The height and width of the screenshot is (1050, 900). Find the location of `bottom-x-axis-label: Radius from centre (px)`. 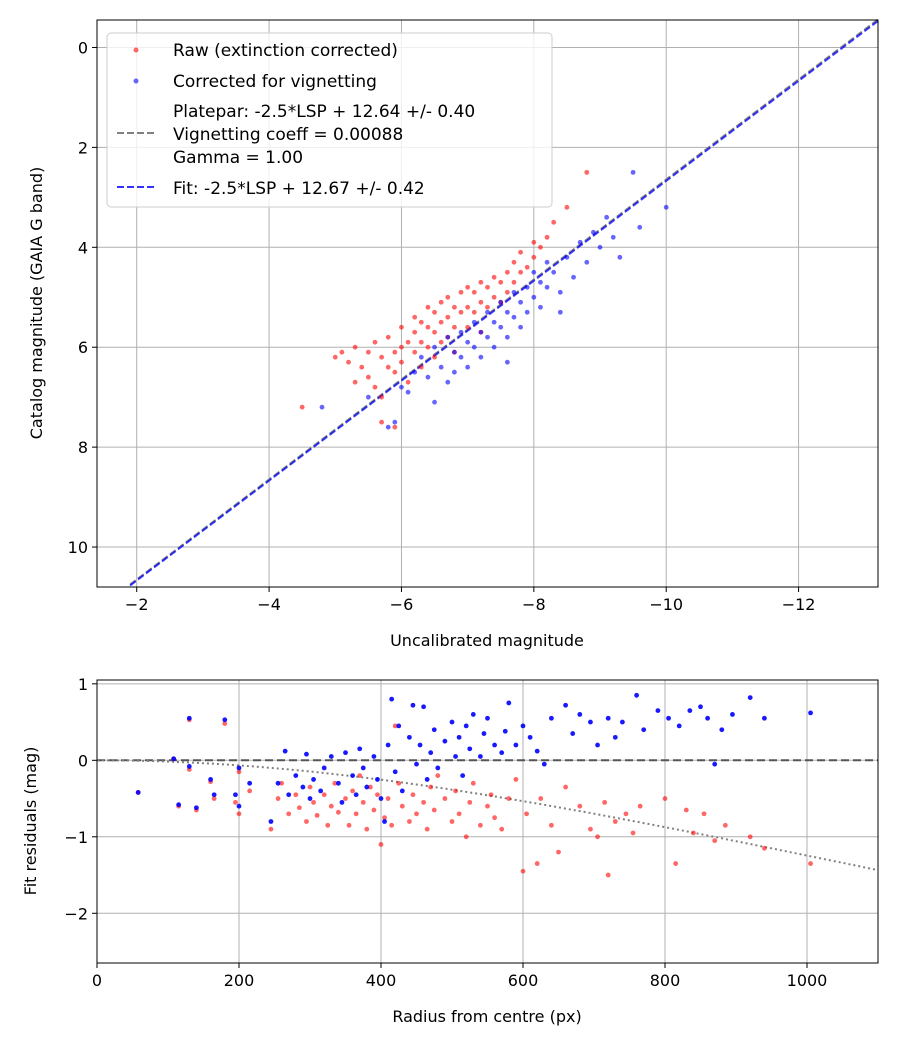

bottom-x-axis-label: Radius from centre (px) is located at coordinates (486, 1016).